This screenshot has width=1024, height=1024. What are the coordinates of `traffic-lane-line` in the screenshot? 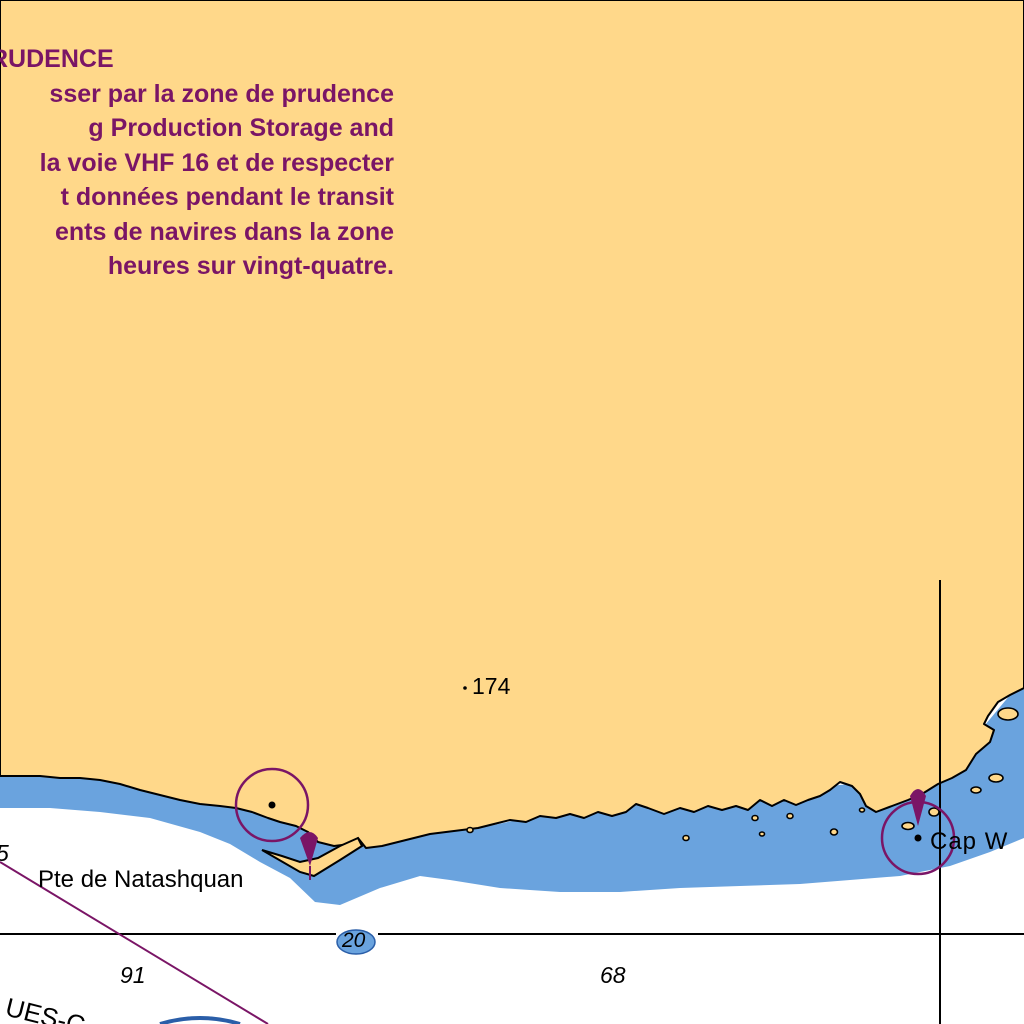 It's located at (134, 942).